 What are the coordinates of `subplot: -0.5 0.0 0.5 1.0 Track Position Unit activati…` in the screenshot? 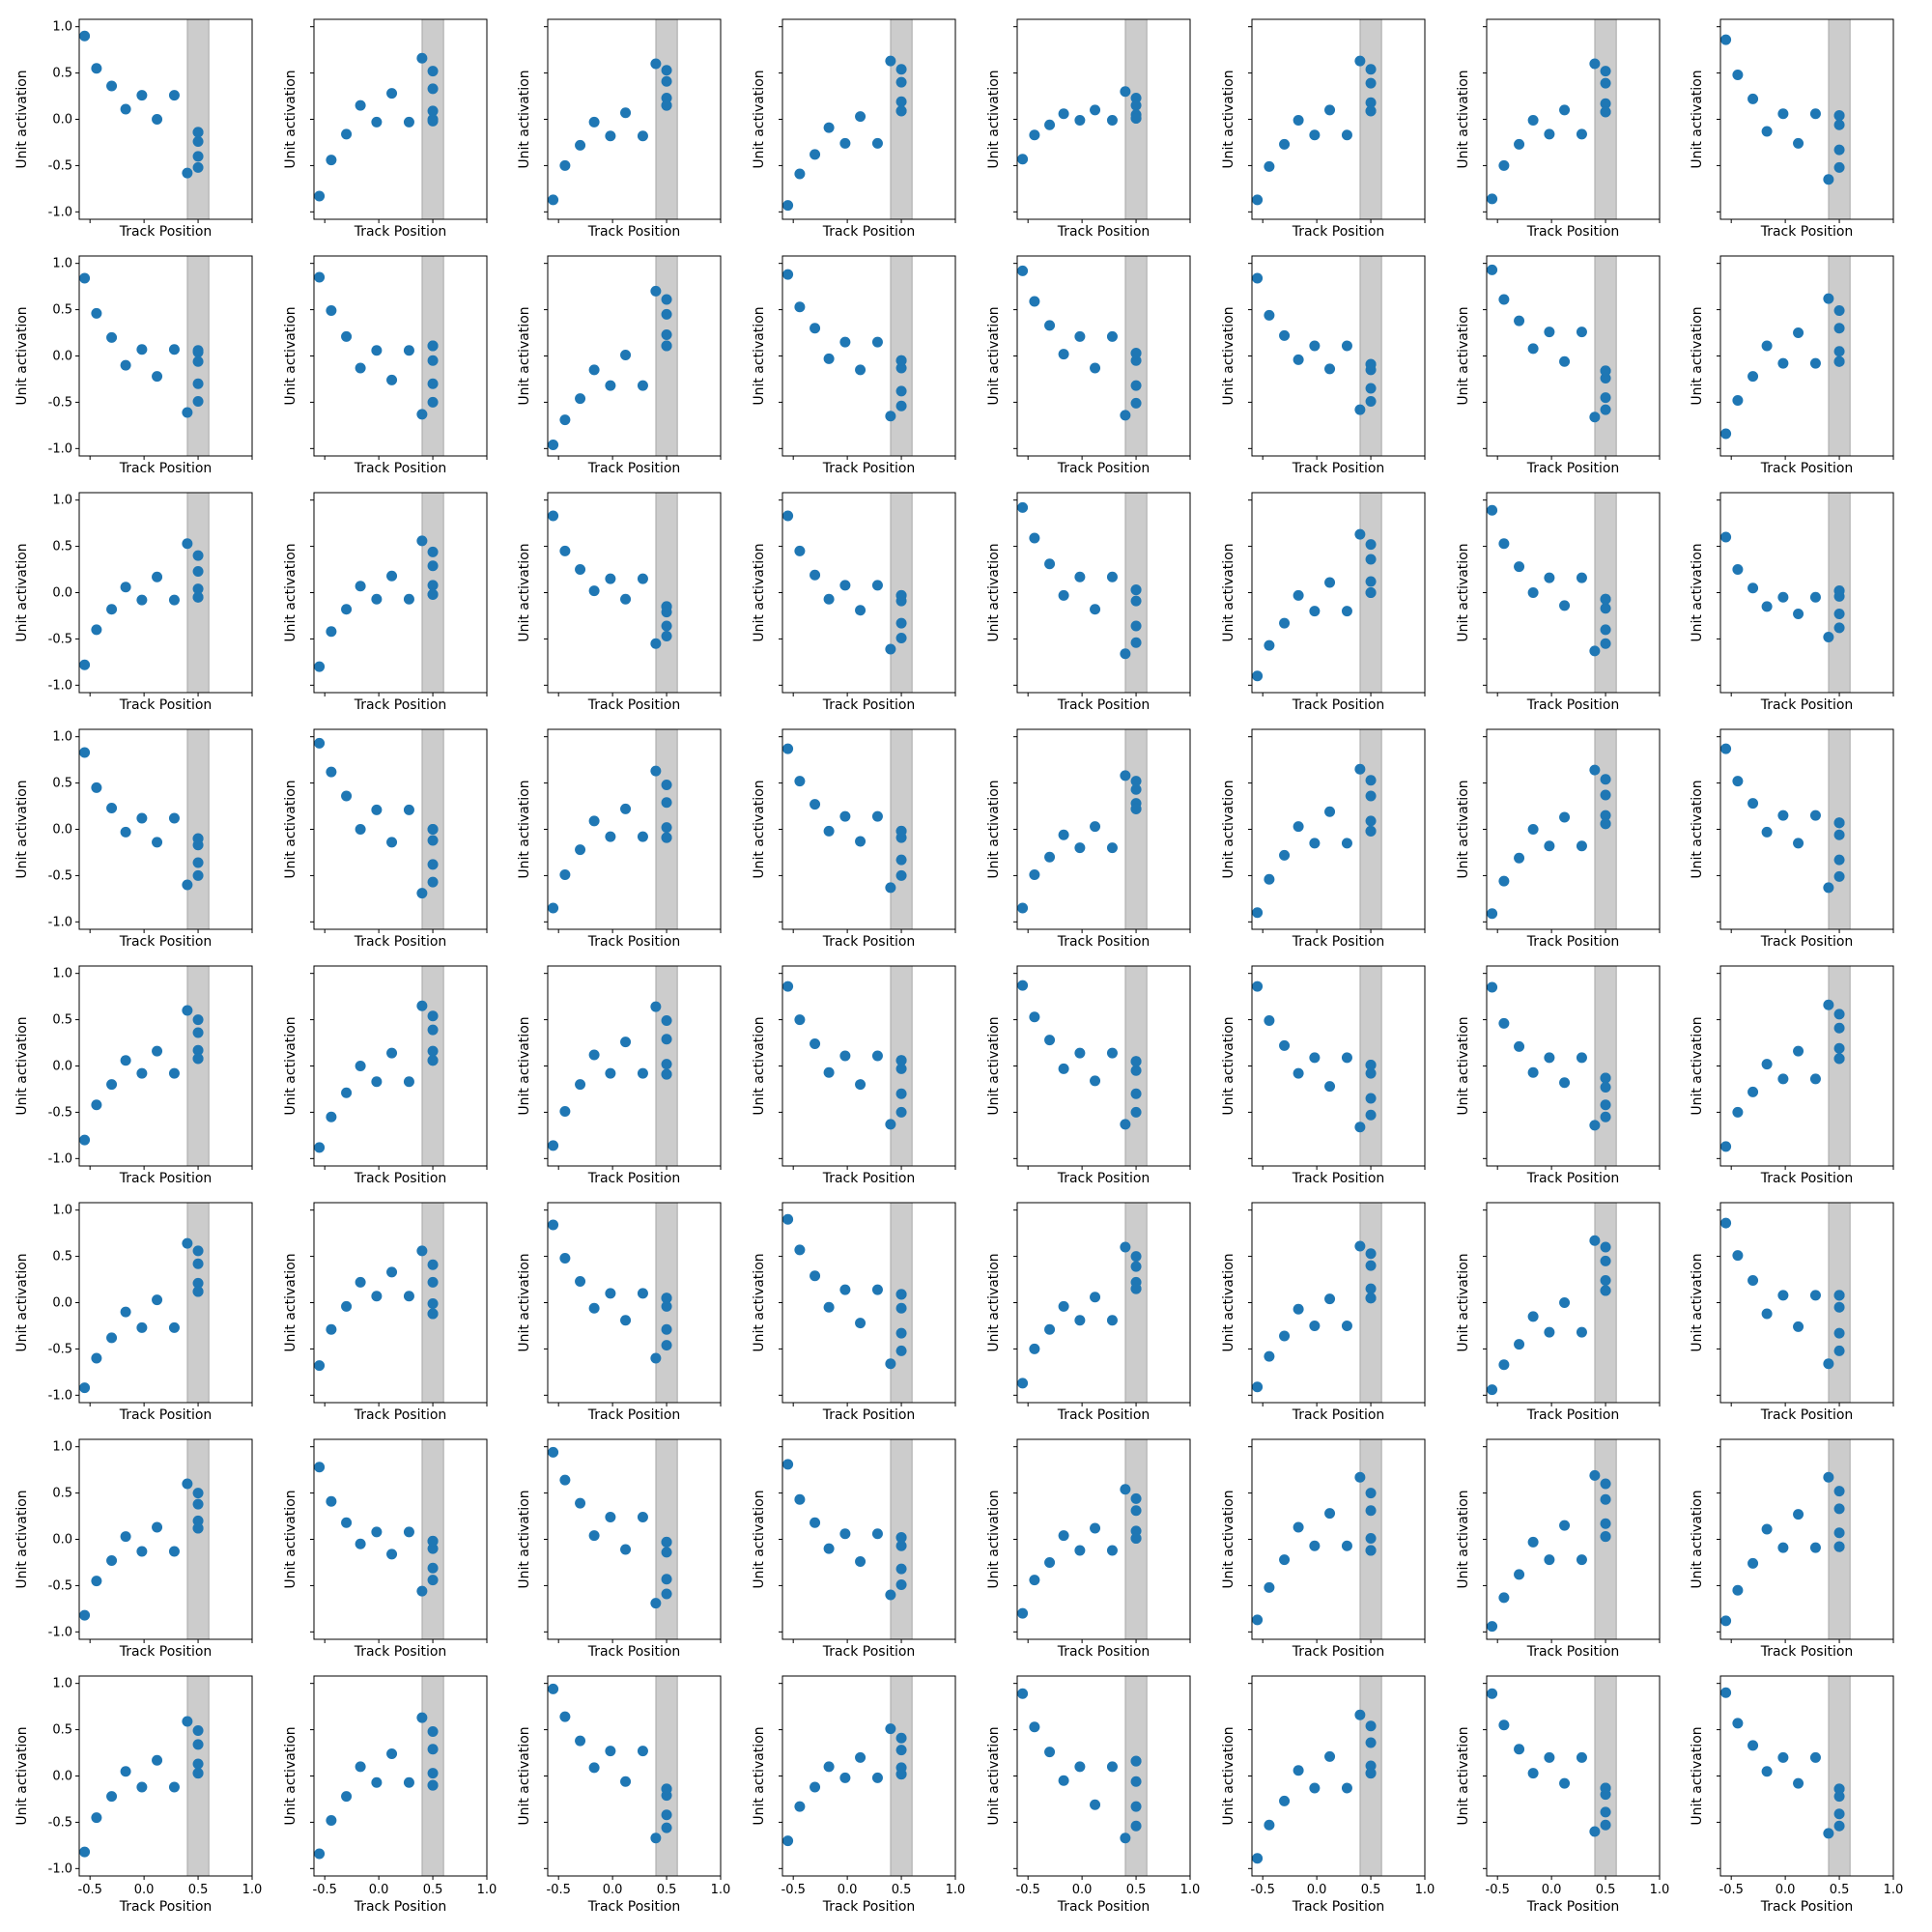 It's located at (623, 1795).